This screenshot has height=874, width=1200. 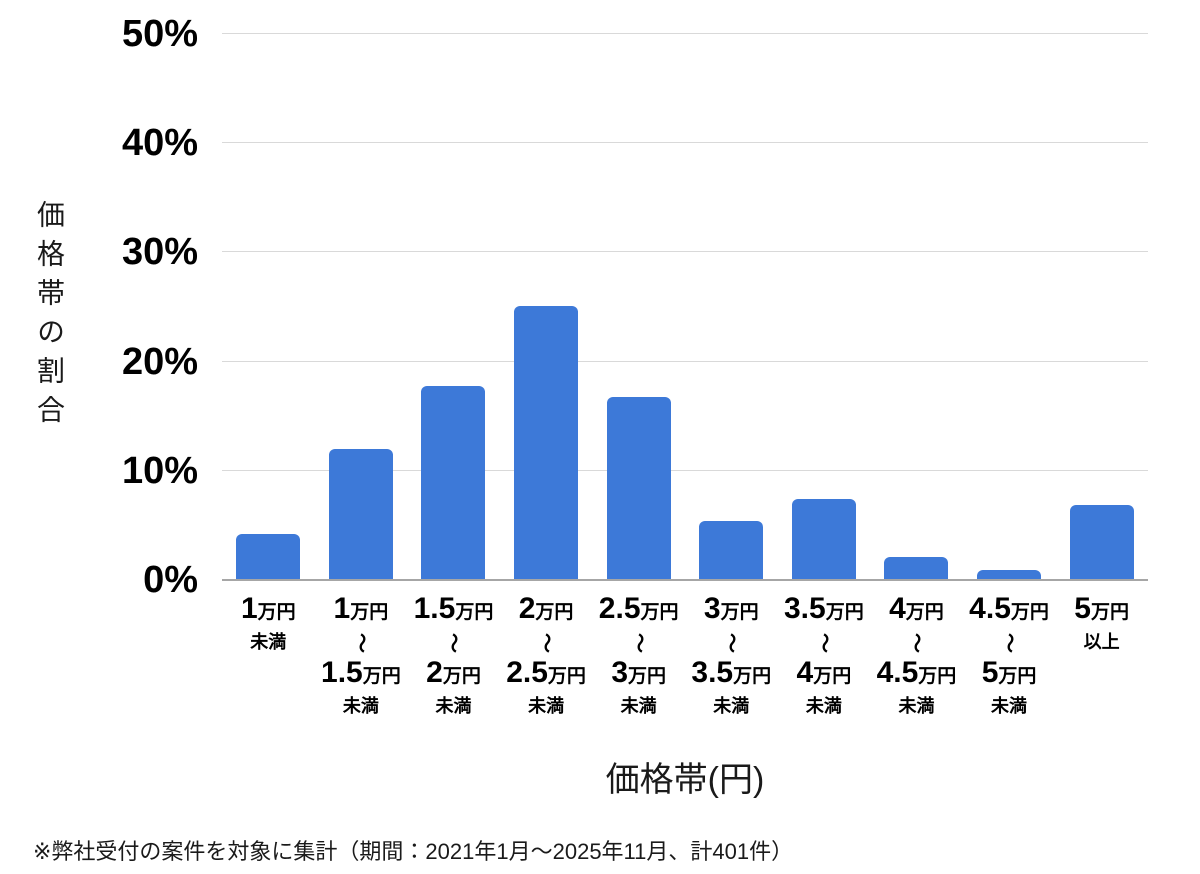 What do you see at coordinates (268, 655) in the screenshot?
I see `x-label-1: 1万円 未満` at bounding box center [268, 655].